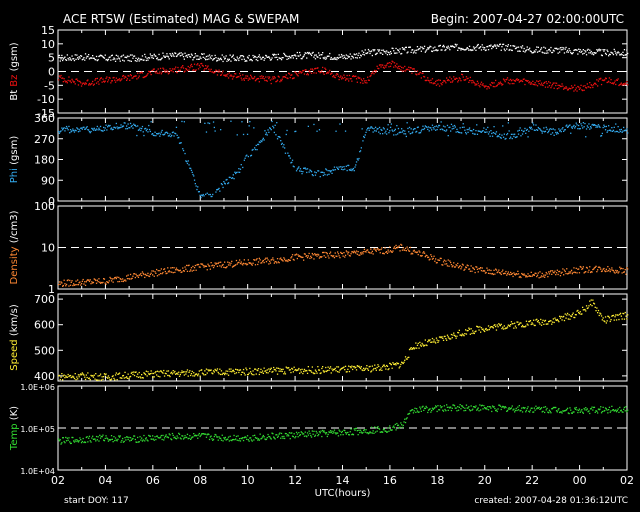 The image size is (640, 512). I want to click on x-tick-label: 16, so click(390, 480).